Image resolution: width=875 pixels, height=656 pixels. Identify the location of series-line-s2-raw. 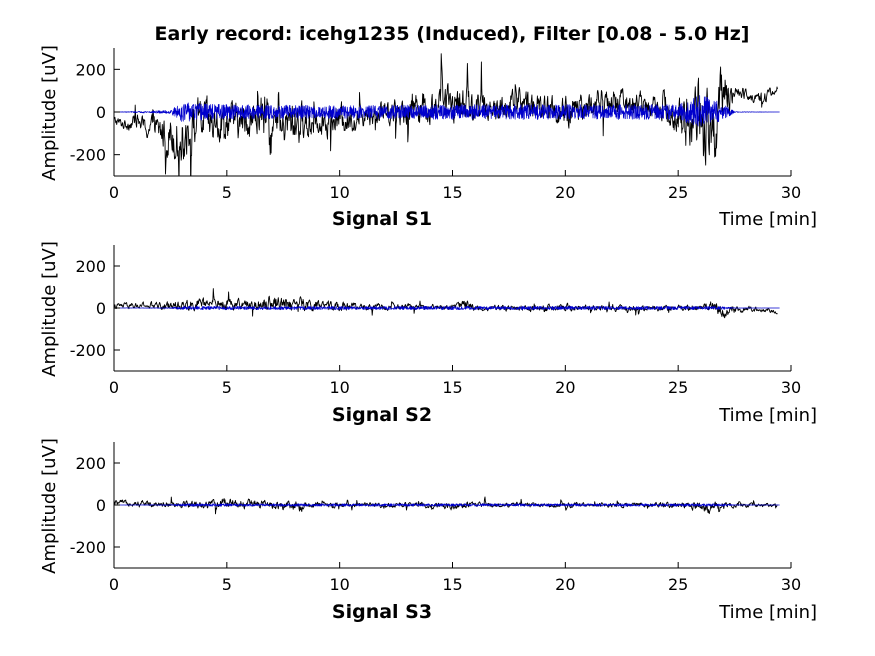
(446, 303).